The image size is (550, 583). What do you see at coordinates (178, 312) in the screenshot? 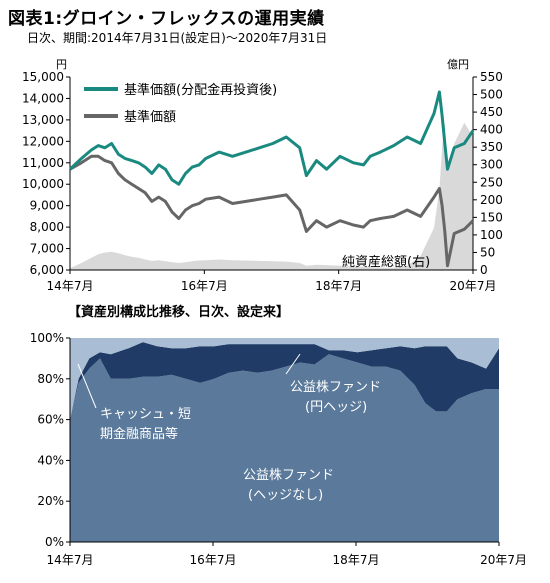
I see `allocation-chart-title: 【資産別構成比推移、日次、設定来】` at bounding box center [178, 312].